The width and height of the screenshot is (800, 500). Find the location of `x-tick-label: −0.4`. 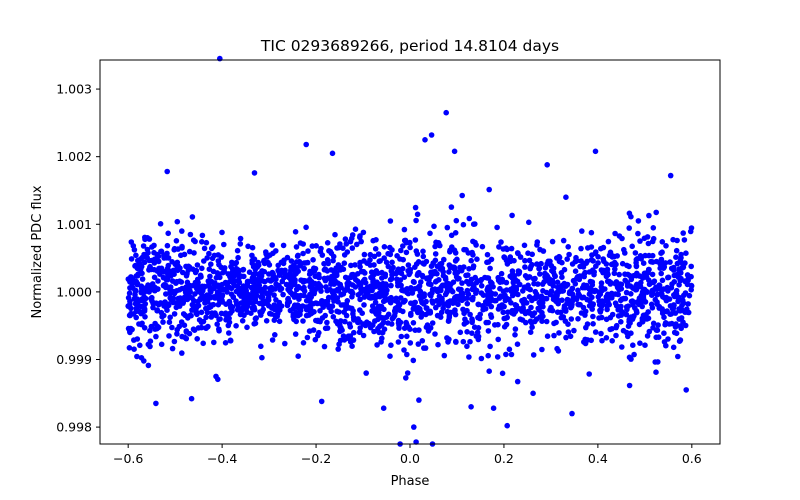

x-tick-label: −0.4 is located at coordinates (222, 458).